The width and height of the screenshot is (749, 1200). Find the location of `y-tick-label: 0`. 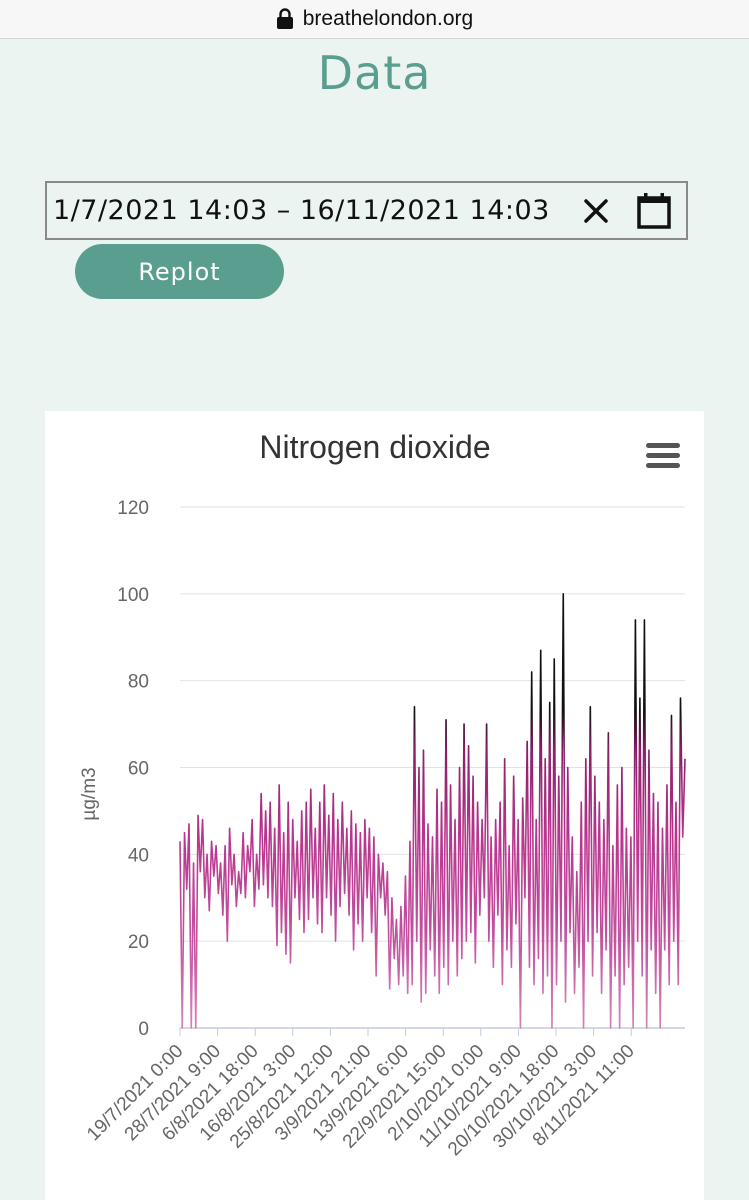

y-tick-label: 0 is located at coordinates (143, 1029).